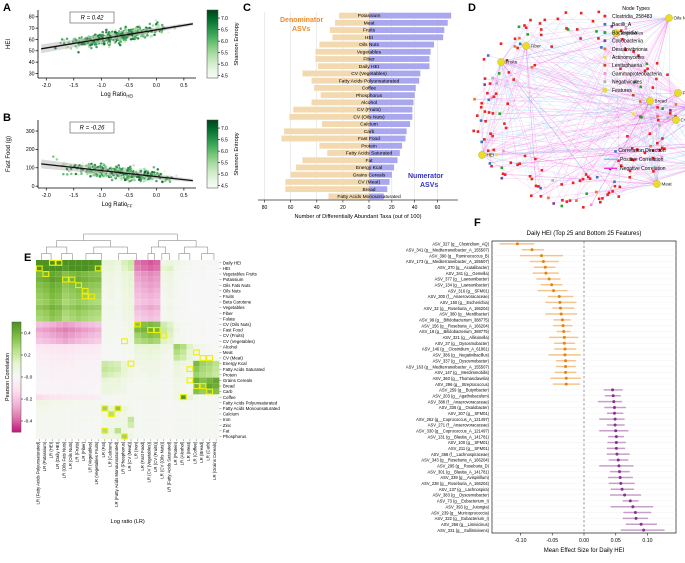  What do you see at coordinates (463, 501) in the screenshot?
I see `feature-label: ASV_73 (g__Eubacterium_I)` at bounding box center [463, 501].